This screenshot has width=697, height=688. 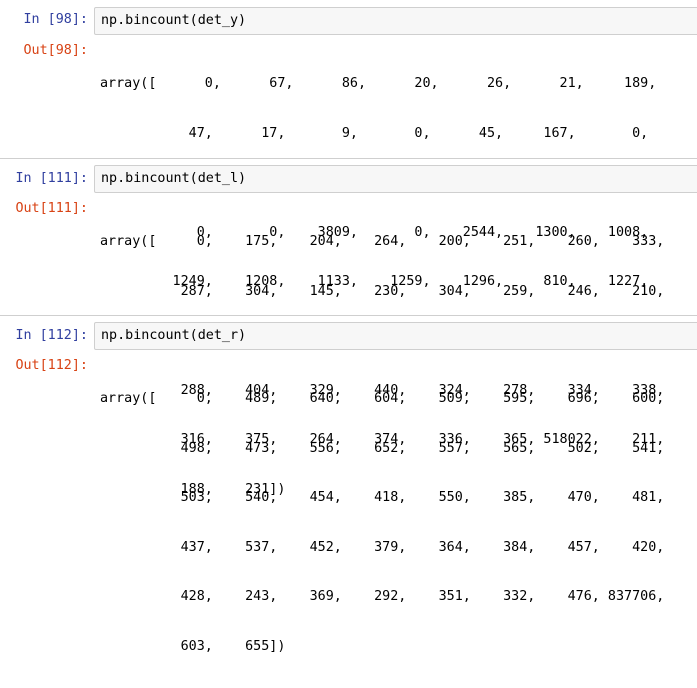 What do you see at coordinates (174, 20) in the screenshot?
I see `code-line: np.bincount(det_y)` at bounding box center [174, 20].